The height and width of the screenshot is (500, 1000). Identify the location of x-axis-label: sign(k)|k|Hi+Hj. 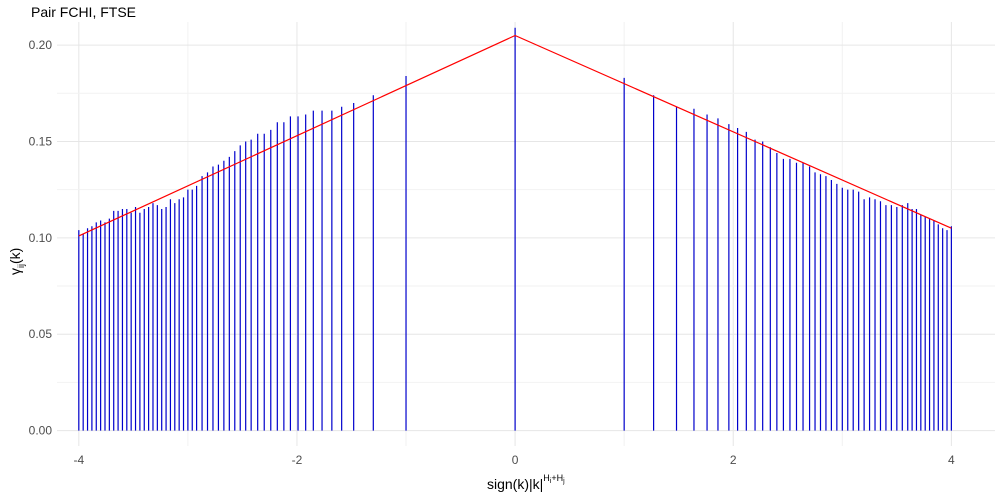
(526, 482).